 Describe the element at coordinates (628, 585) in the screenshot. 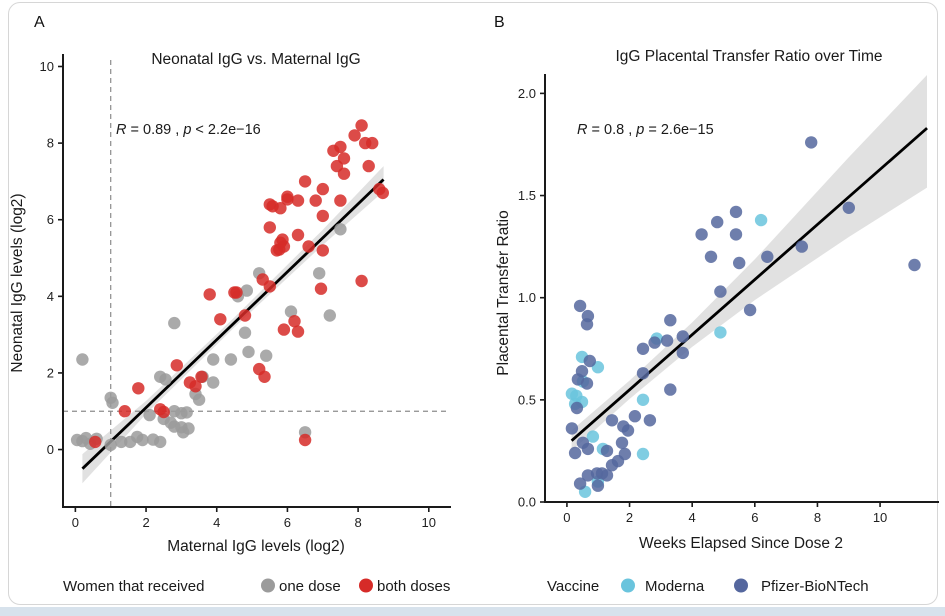

I see `moderna-swatch-icon` at that location.